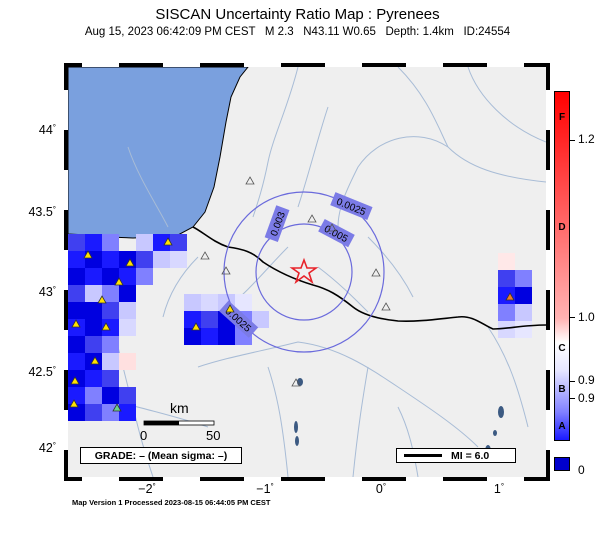  I want to click on scale-bar, so click(179, 423).